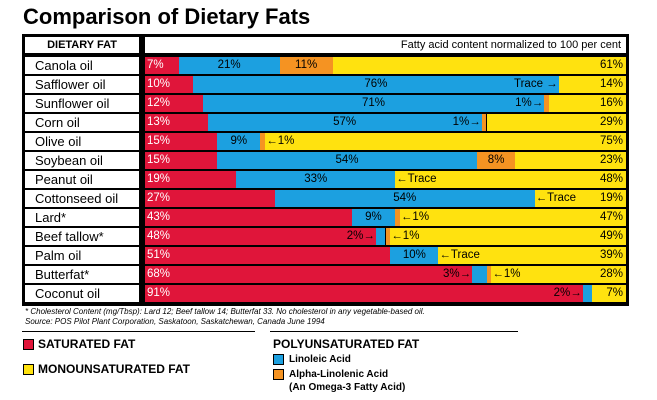 This screenshot has height=400, width=657. Describe the element at coordinates (248, 217) in the screenshot. I see `bar-segment-saturated: 43%` at that location.